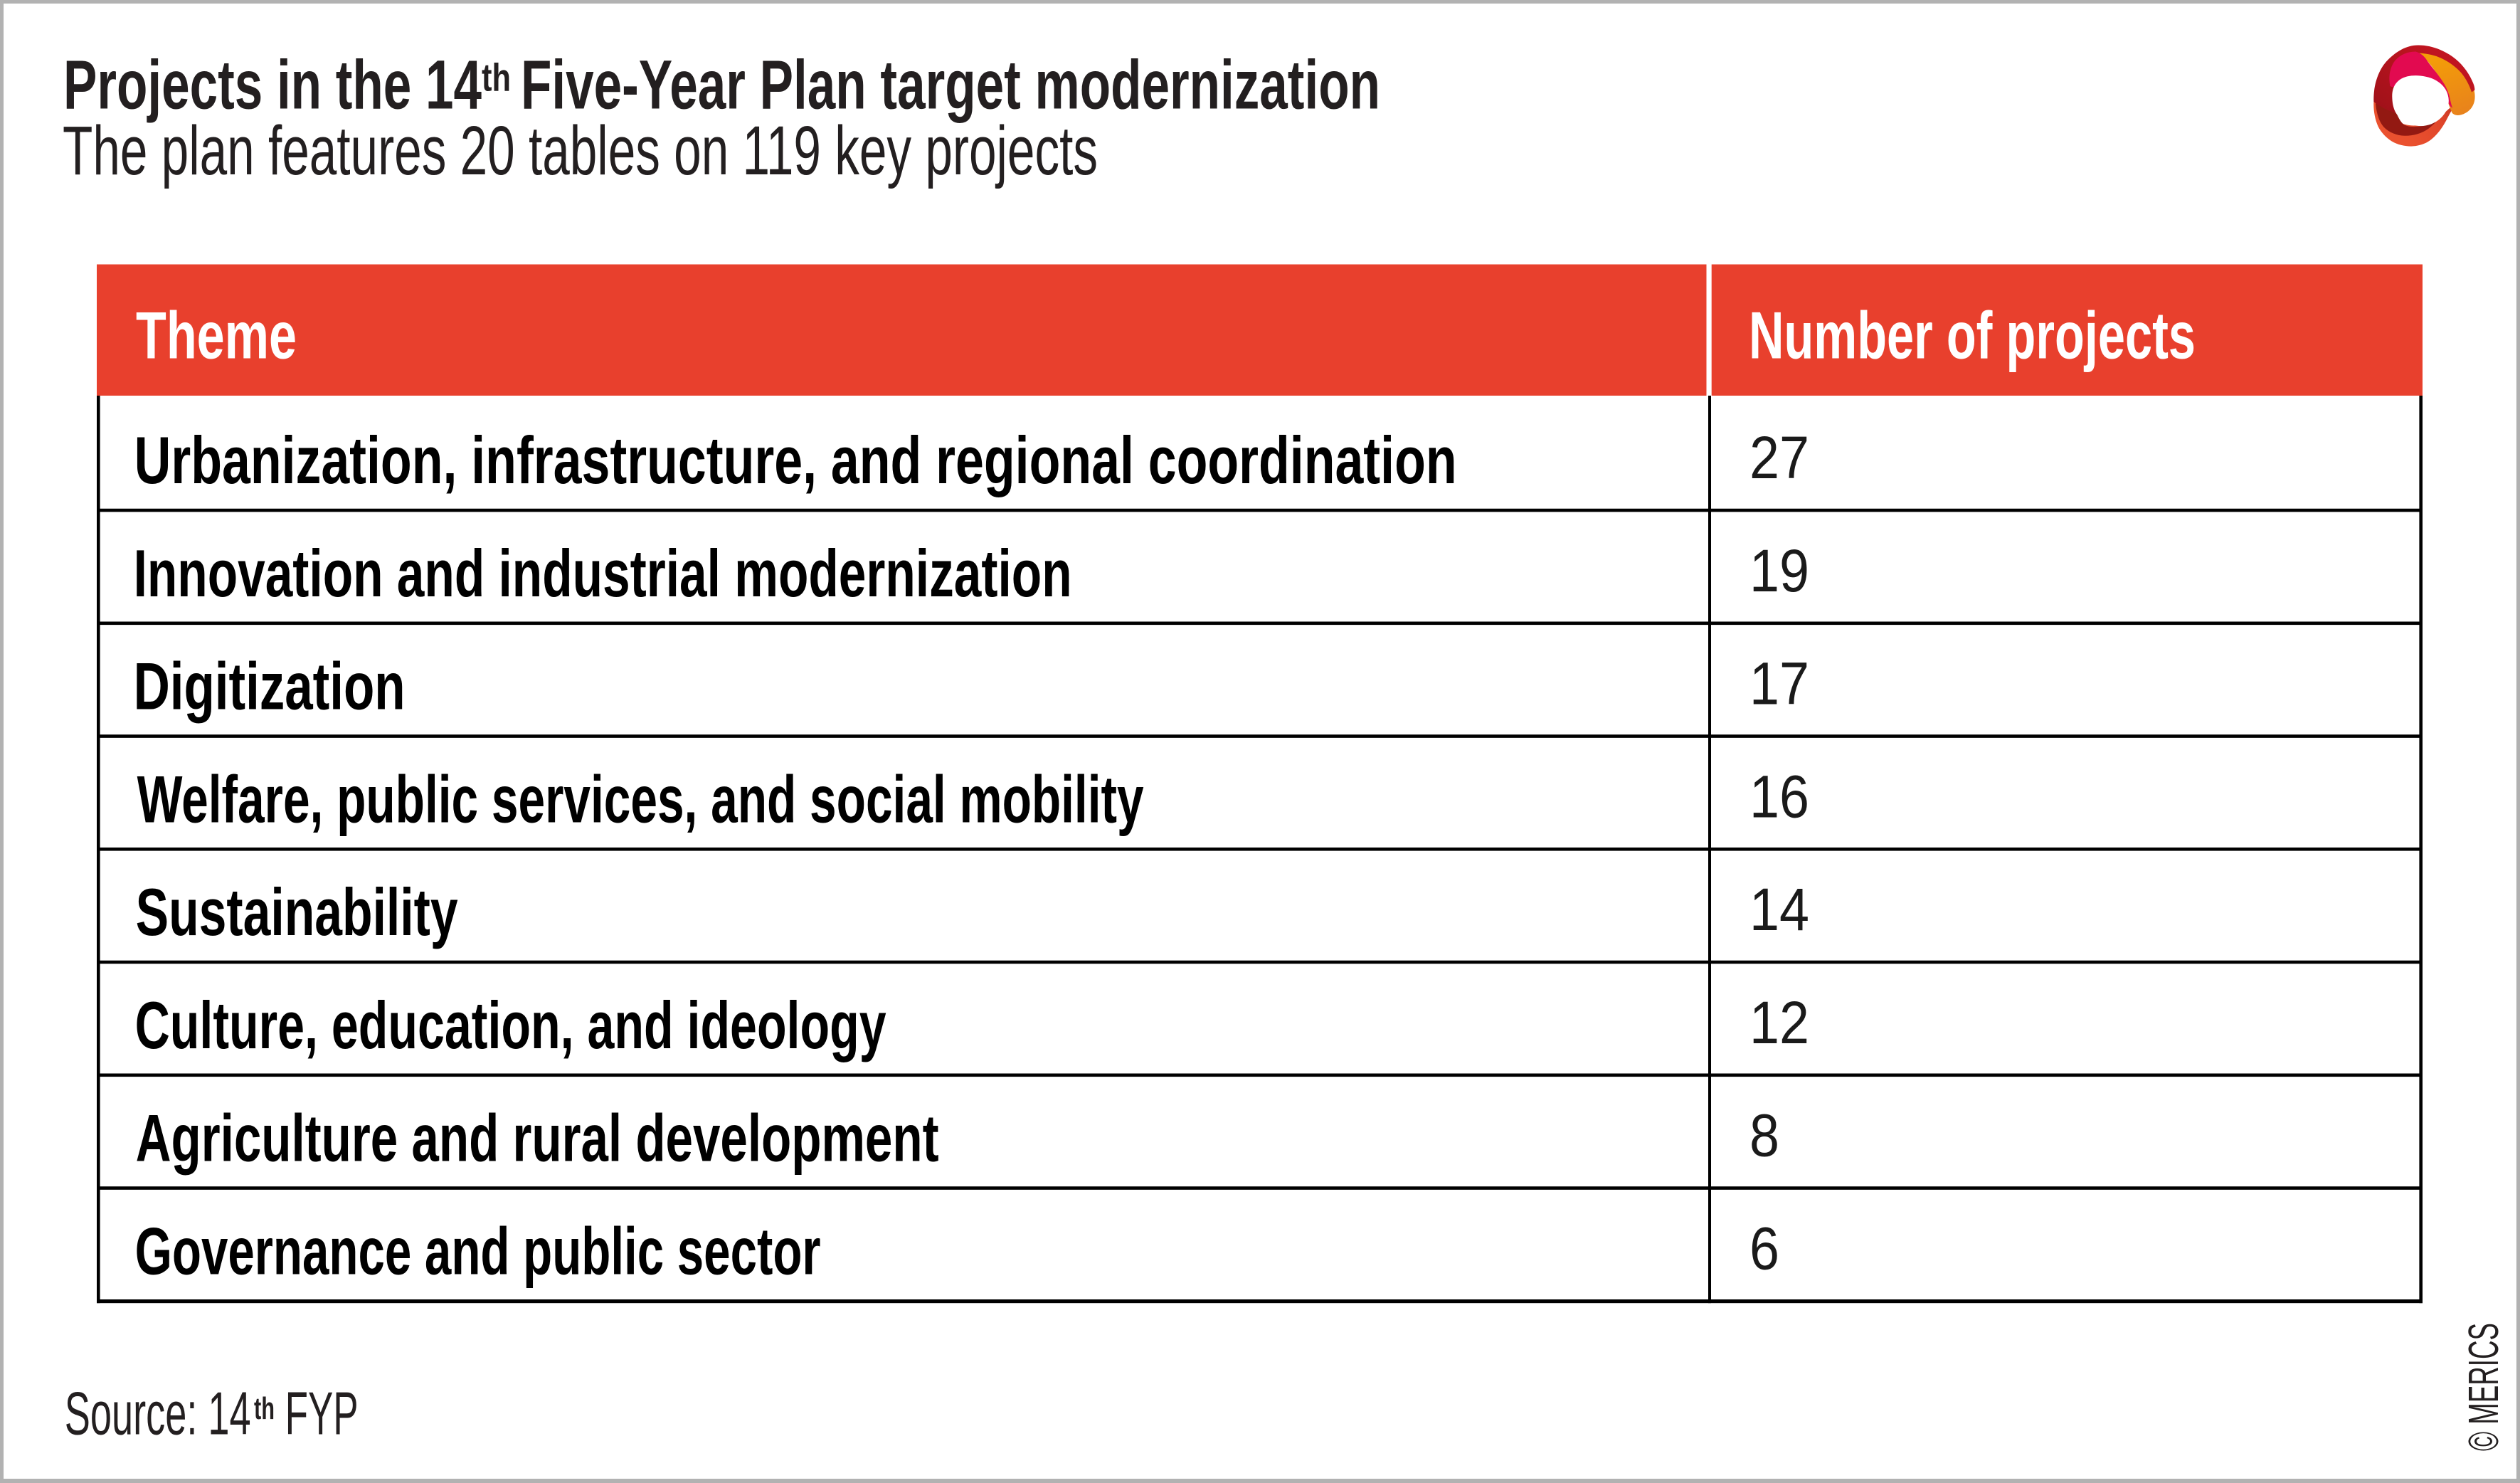  I want to click on svg-text:Agriculture and rural developm: Agriculture and rural development, so click(537, 1138).